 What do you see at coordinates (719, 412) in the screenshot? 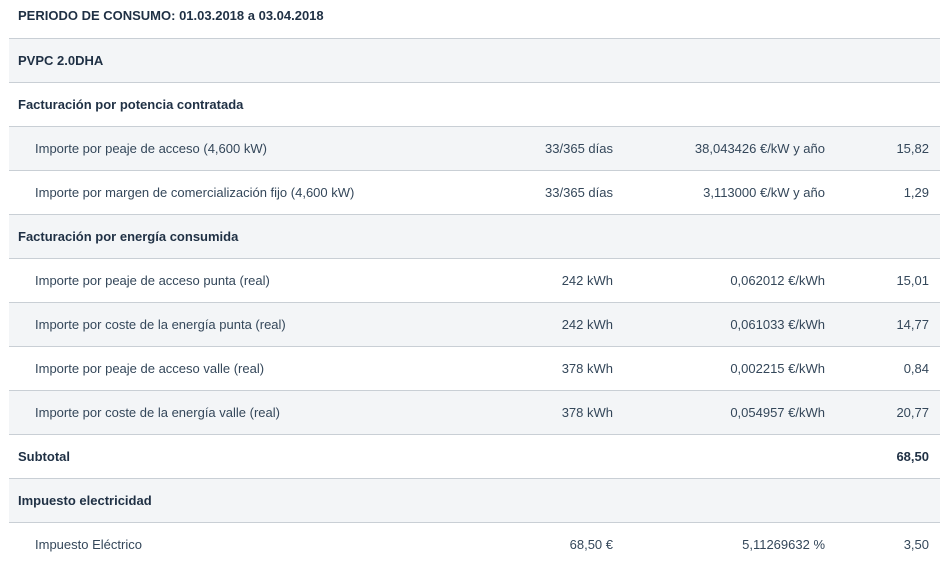
I see `row-price: 0,054957 €/kWh` at bounding box center [719, 412].